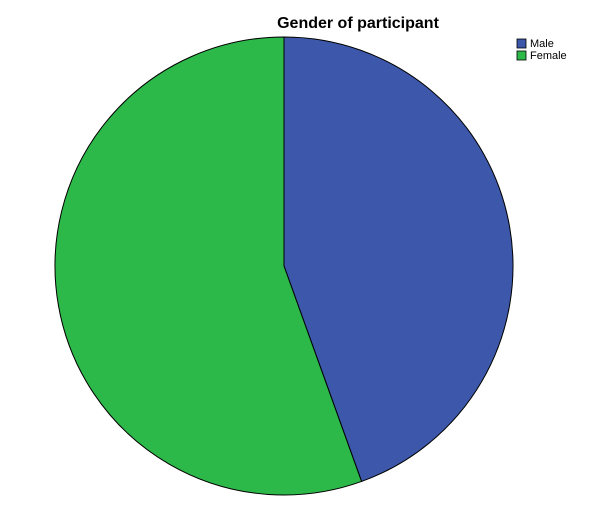 The height and width of the screenshot is (509, 600). Describe the element at coordinates (521, 55) in the screenshot. I see `legend-swatch-female` at that location.